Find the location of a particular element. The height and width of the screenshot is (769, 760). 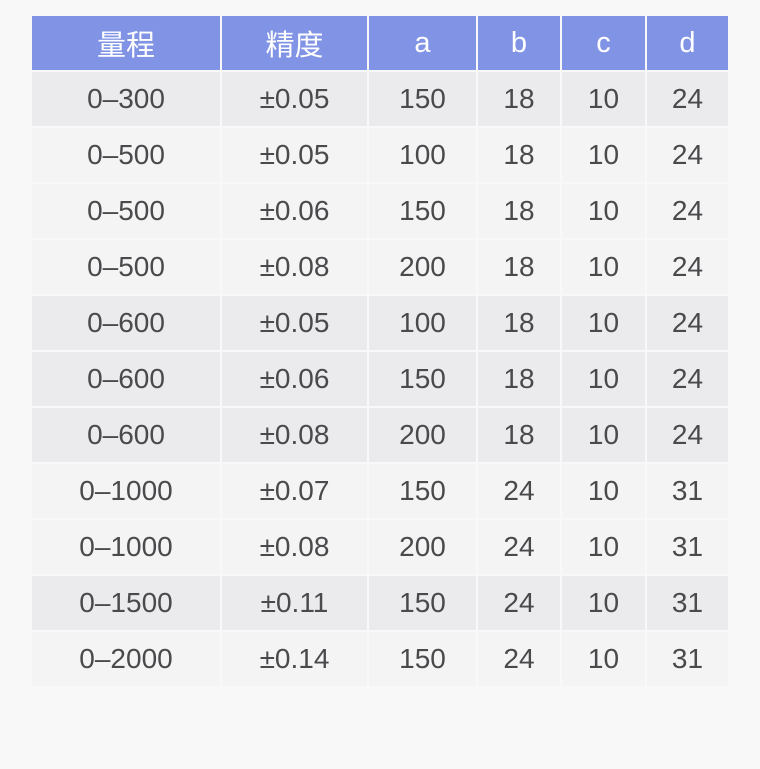

table-row: 0–600 ±0.05 100 18 10 24 is located at coordinates (380, 323).